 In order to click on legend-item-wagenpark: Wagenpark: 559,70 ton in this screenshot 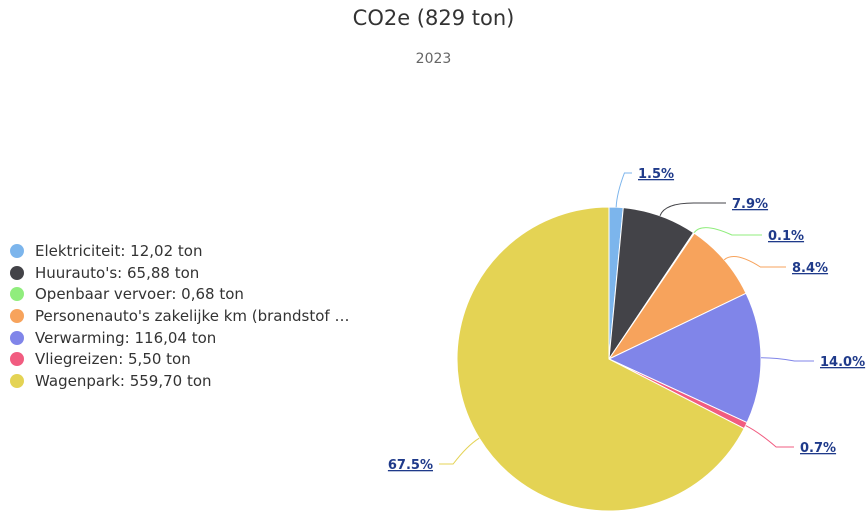, I will do `click(179, 381)`.